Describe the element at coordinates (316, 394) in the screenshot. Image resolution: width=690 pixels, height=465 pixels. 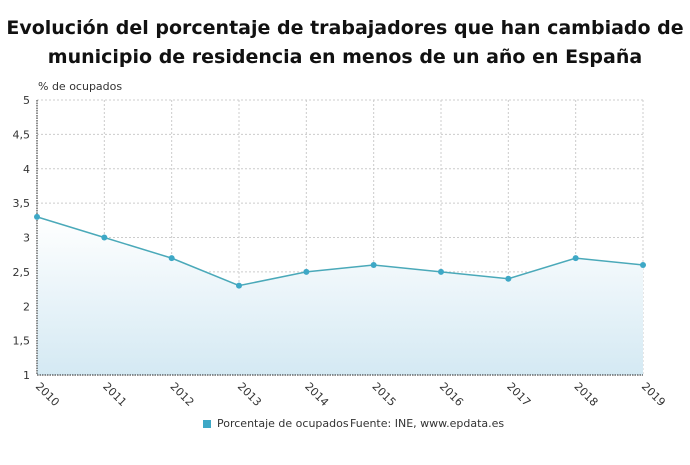
I see `x-tick-label: 2014` at that location.